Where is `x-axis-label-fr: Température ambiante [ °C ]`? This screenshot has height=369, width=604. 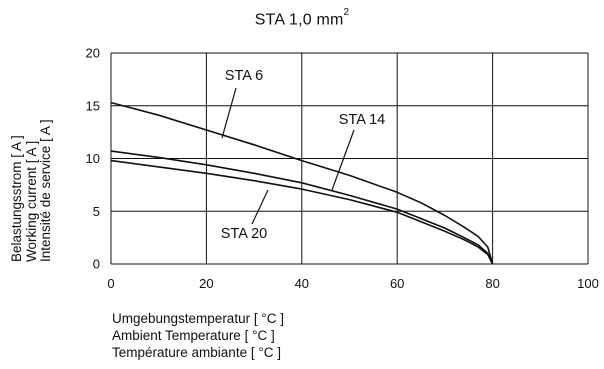
x-axis-label-fr: Température ambiante [ °C ] is located at coordinates (196, 352).